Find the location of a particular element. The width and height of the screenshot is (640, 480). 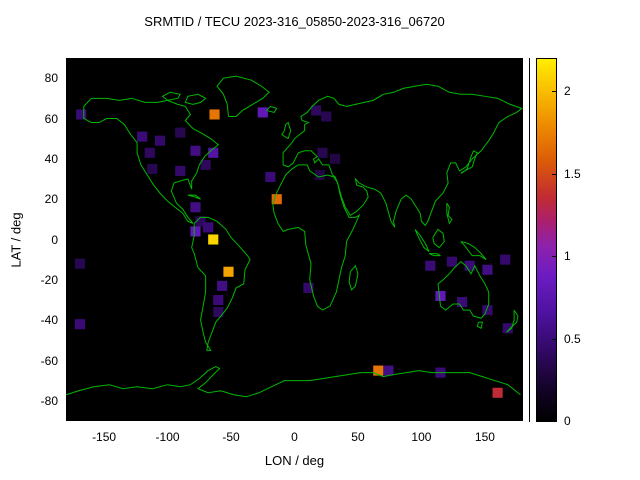

x-tick-label: -150 is located at coordinates (104, 437).